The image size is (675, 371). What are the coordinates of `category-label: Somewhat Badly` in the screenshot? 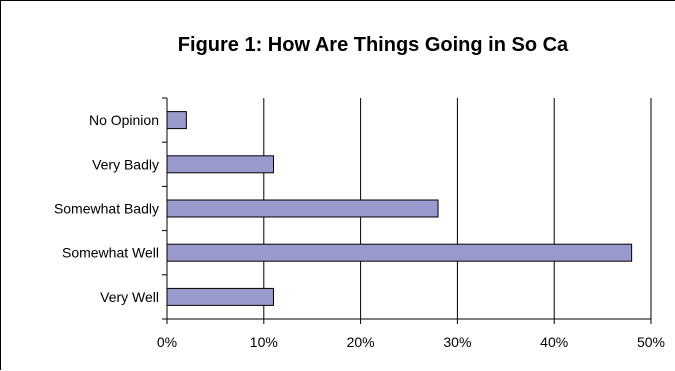 It's located at (106, 209).